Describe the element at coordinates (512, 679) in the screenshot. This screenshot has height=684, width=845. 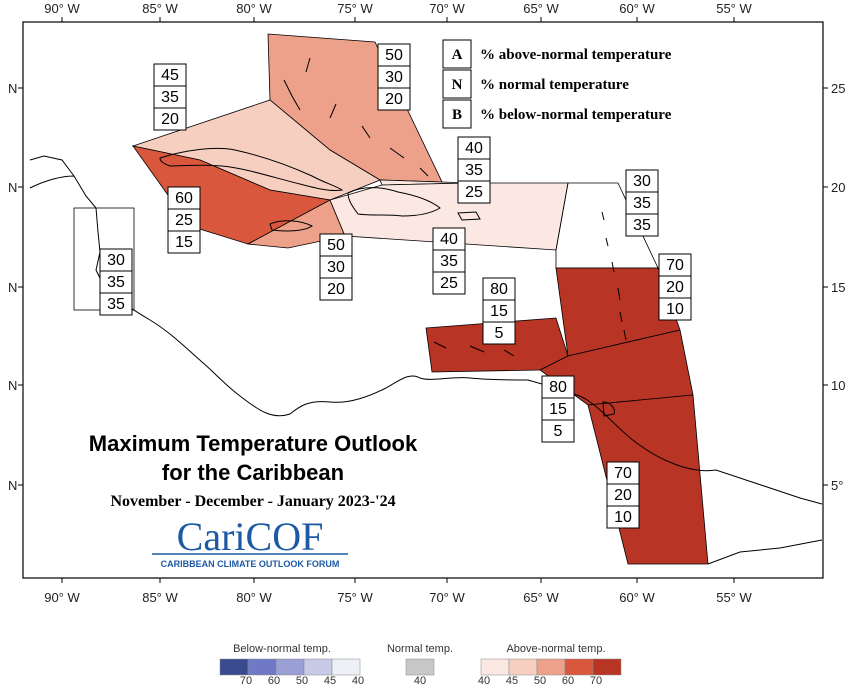
I see `colorbar-tick-above: 45` at that location.